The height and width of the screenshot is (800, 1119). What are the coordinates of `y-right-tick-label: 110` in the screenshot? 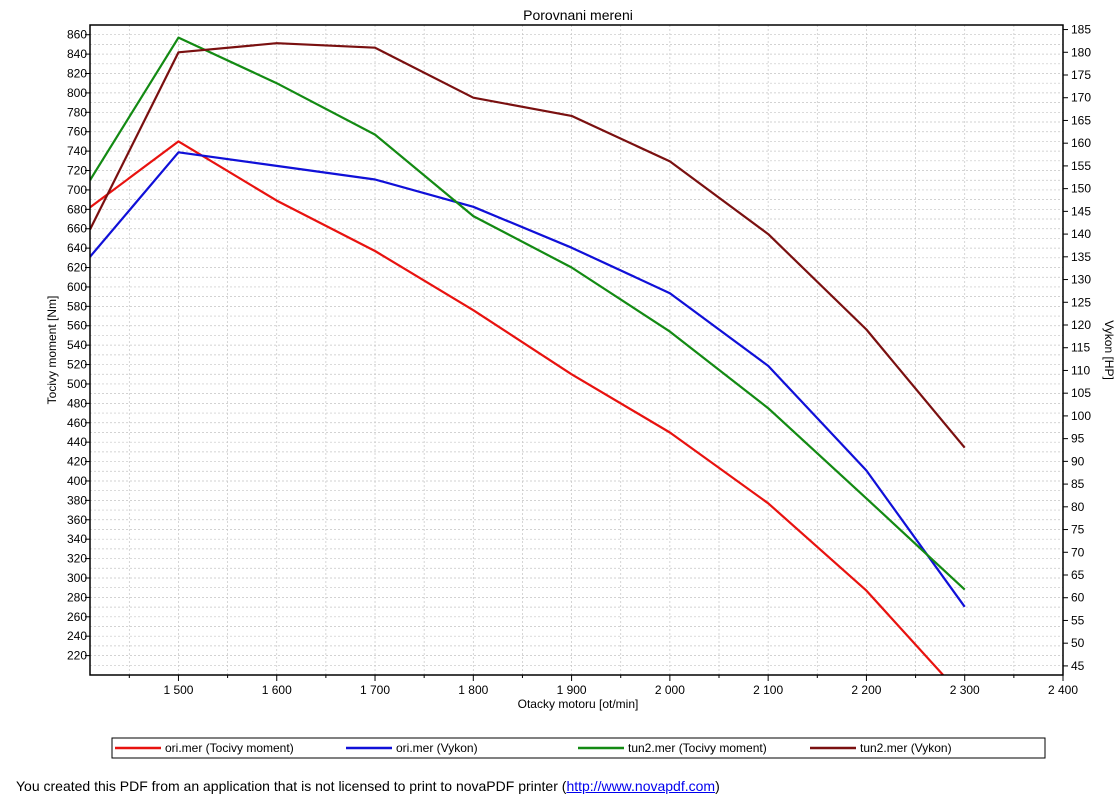 It's located at (1080, 370).